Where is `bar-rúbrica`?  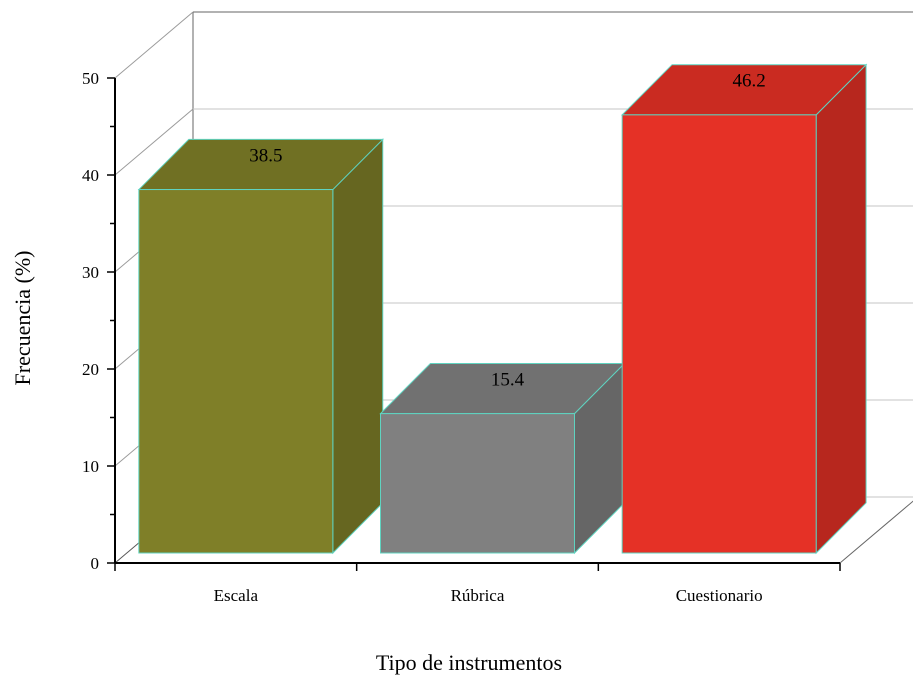
bar-rúbrica is located at coordinates (502, 458).